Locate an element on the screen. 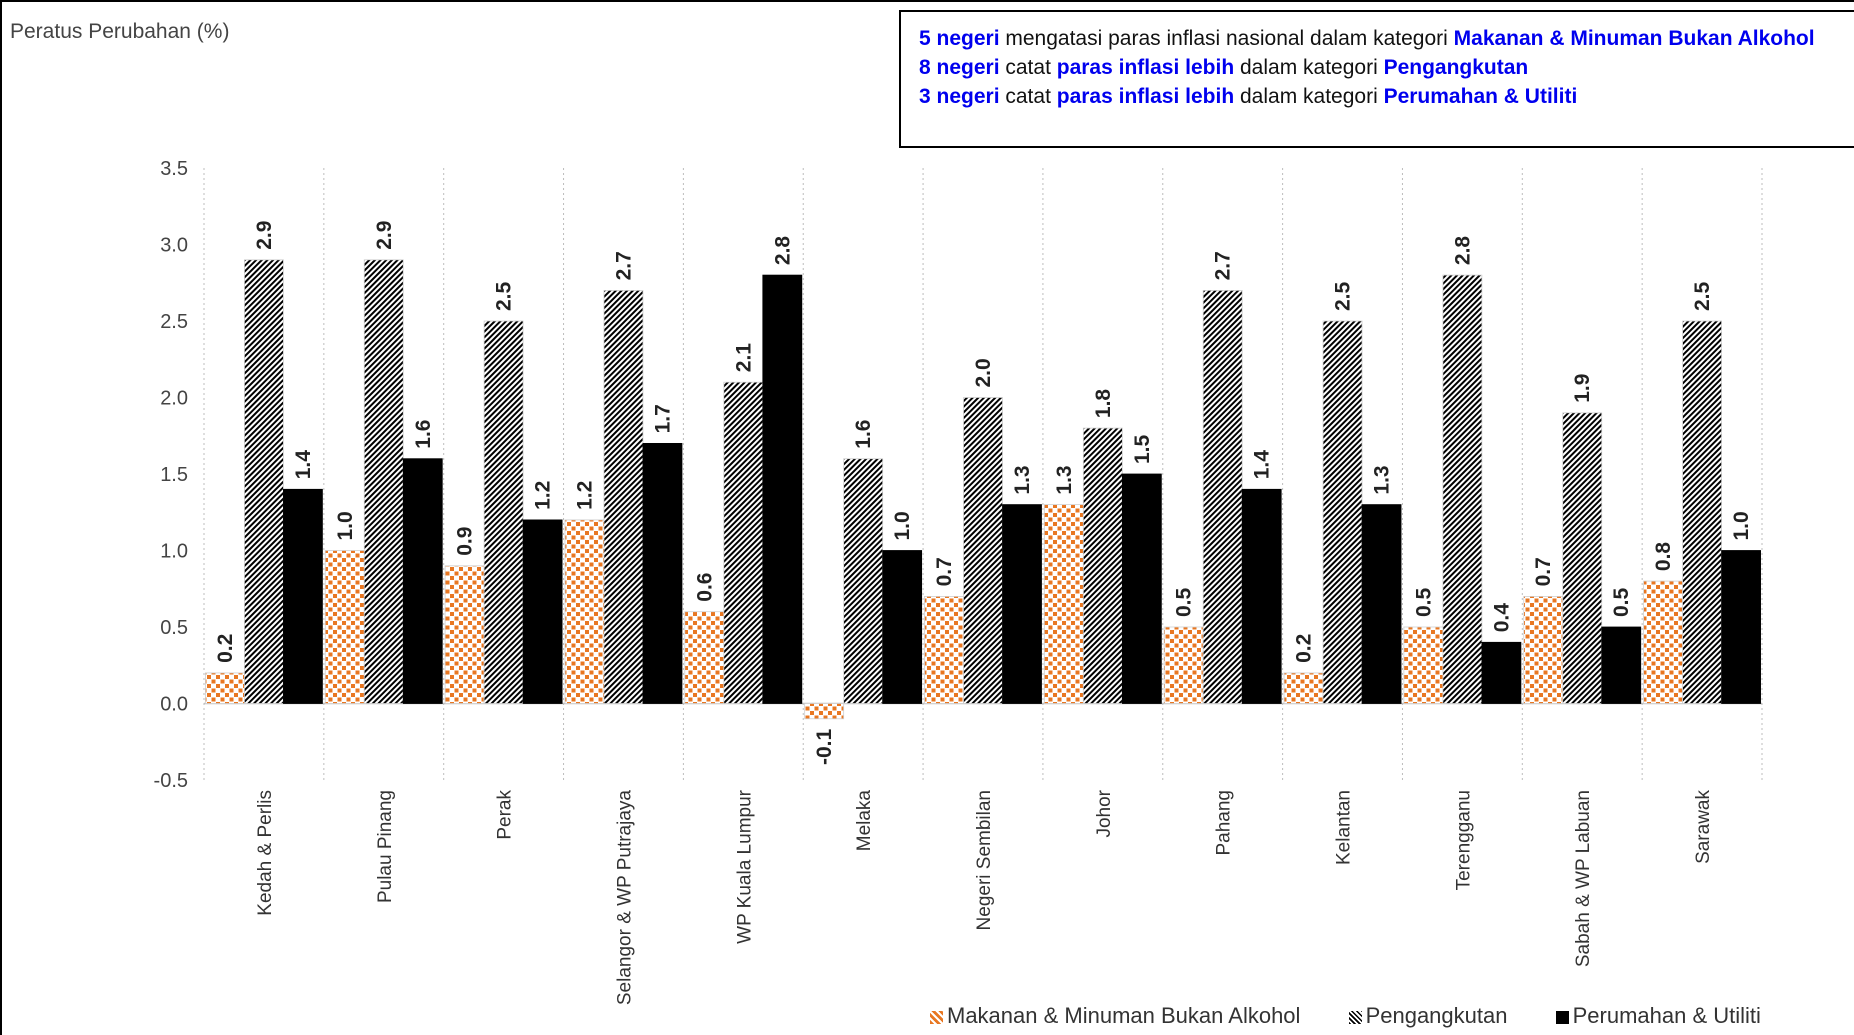  data-label: 2.0 is located at coordinates (983, 372).